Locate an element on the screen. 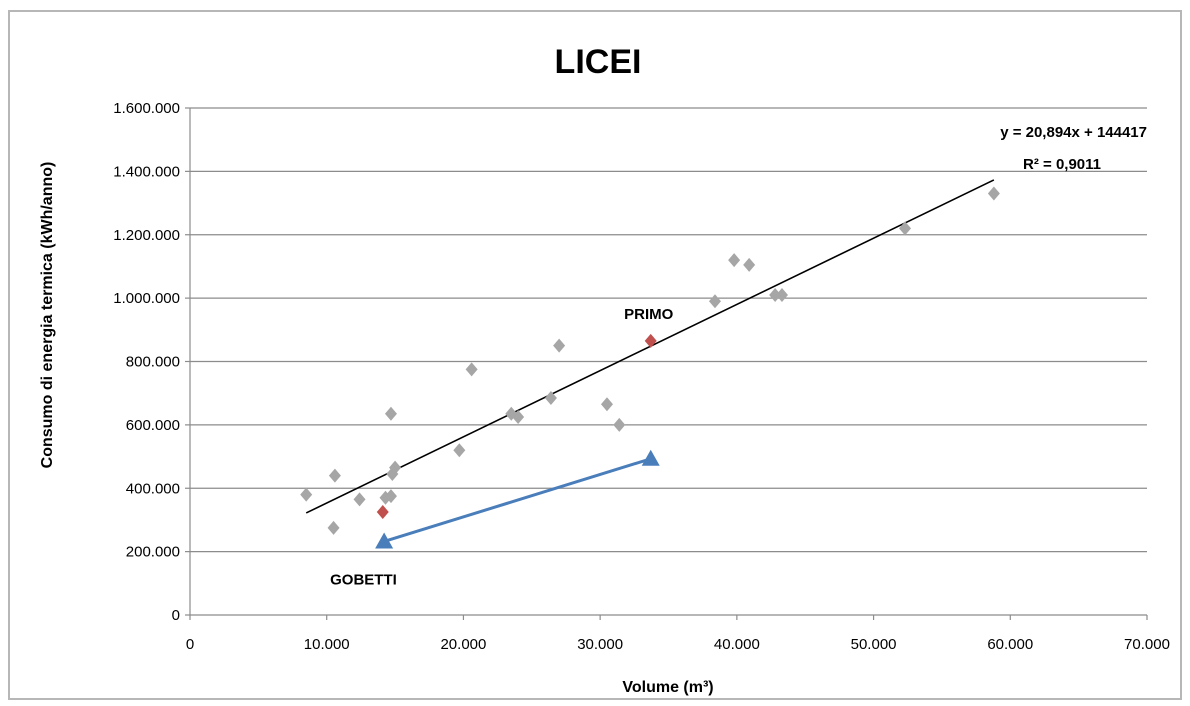 Image resolution: width=1190 pixels, height=706 pixels. point-annotation: GOBETTI is located at coordinates (363, 579).